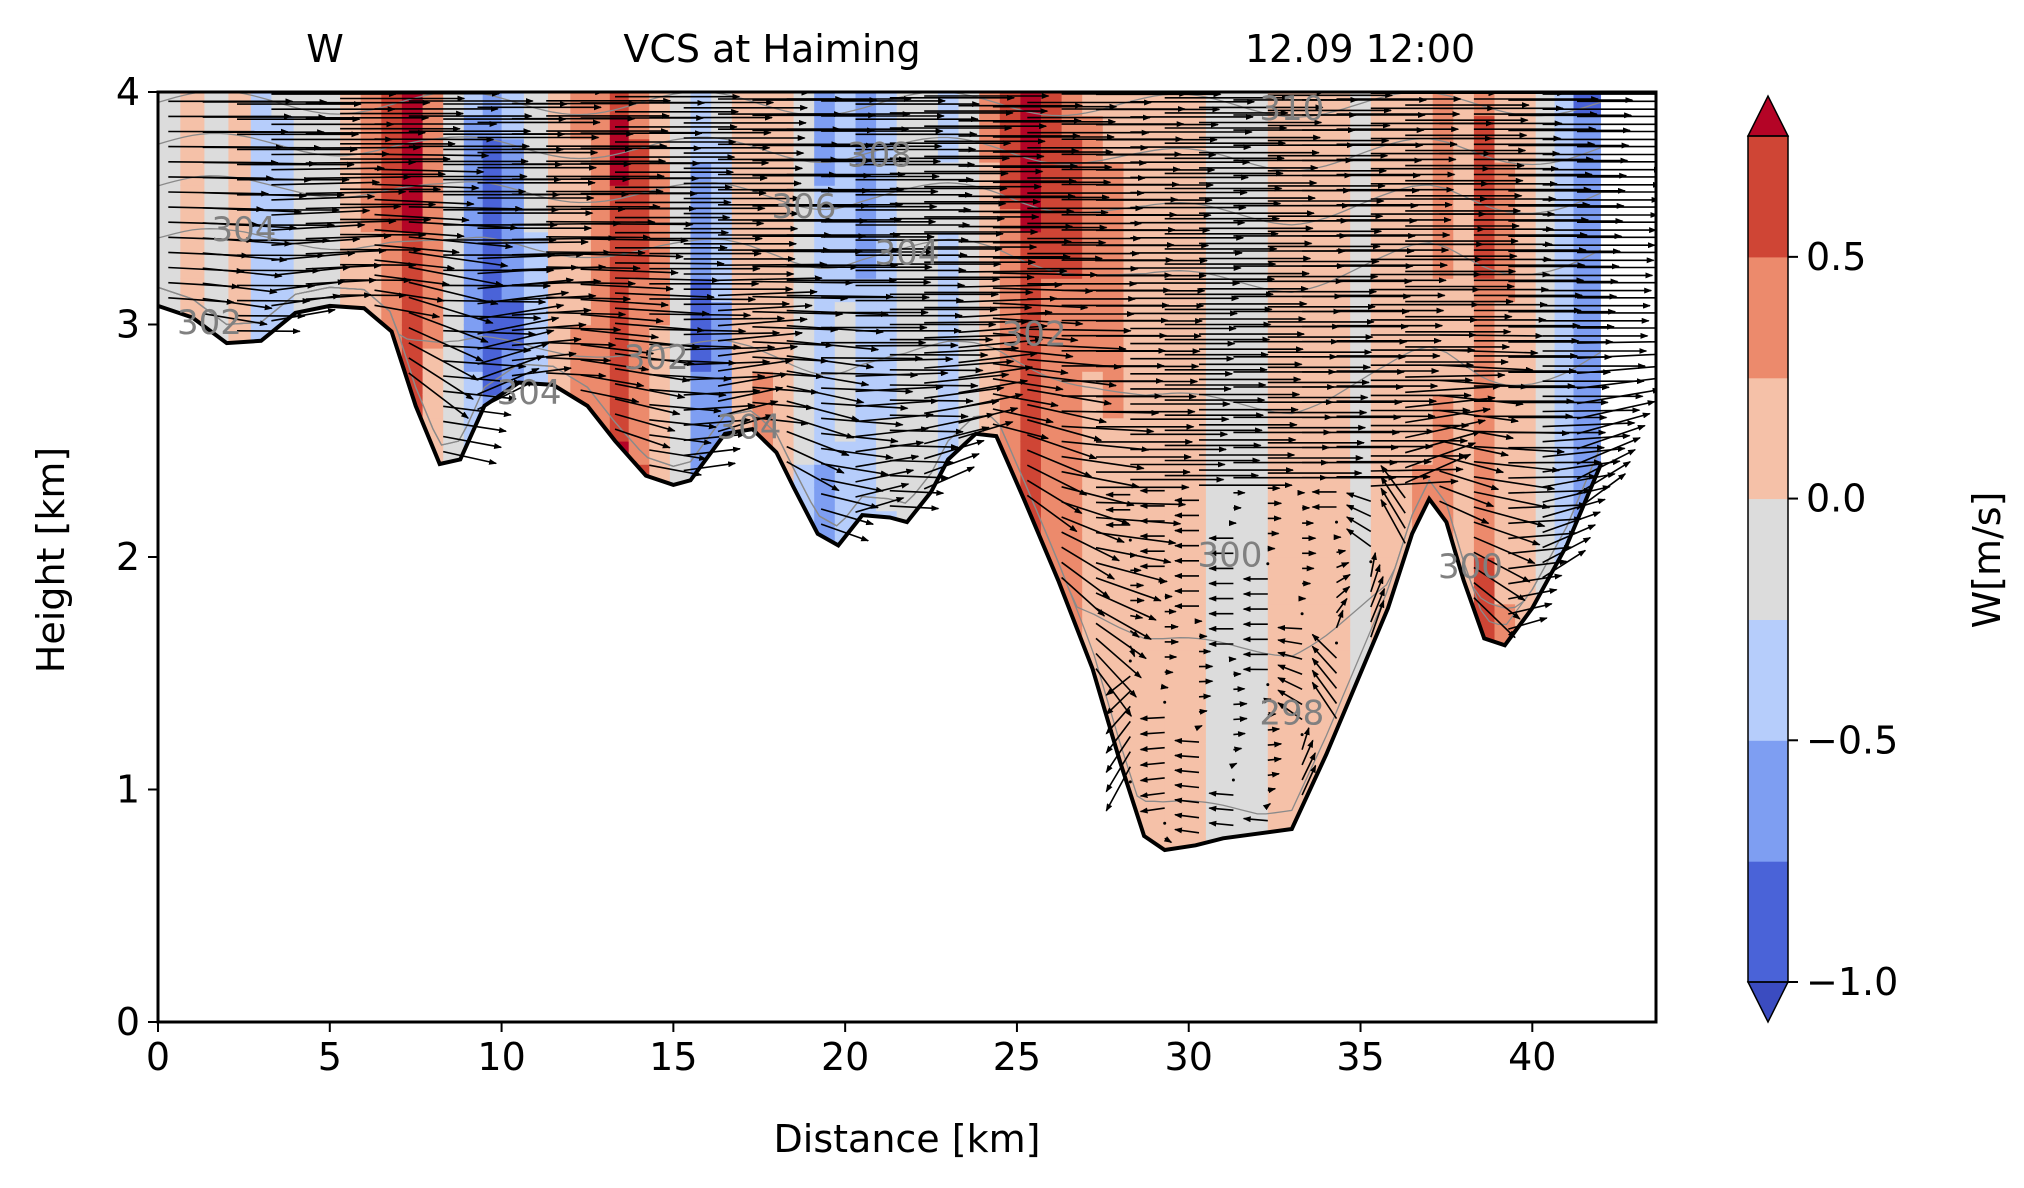 The image size is (2024, 1188). What do you see at coordinates (51, 560) in the screenshot?
I see `y-axis-label: Height [km]` at bounding box center [51, 560].